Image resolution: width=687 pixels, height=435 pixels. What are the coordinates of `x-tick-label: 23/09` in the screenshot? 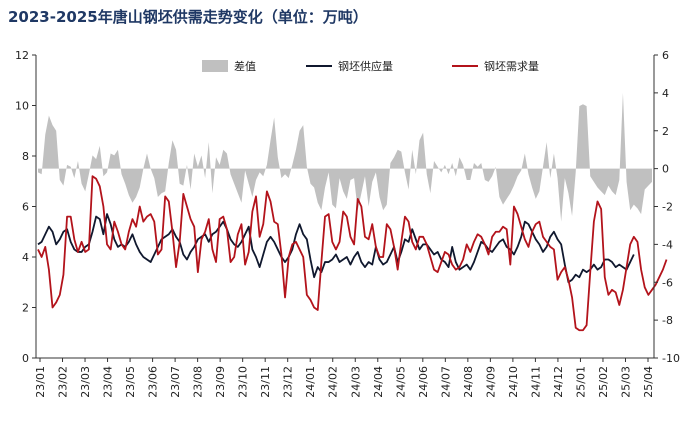 It's located at (220, 382).